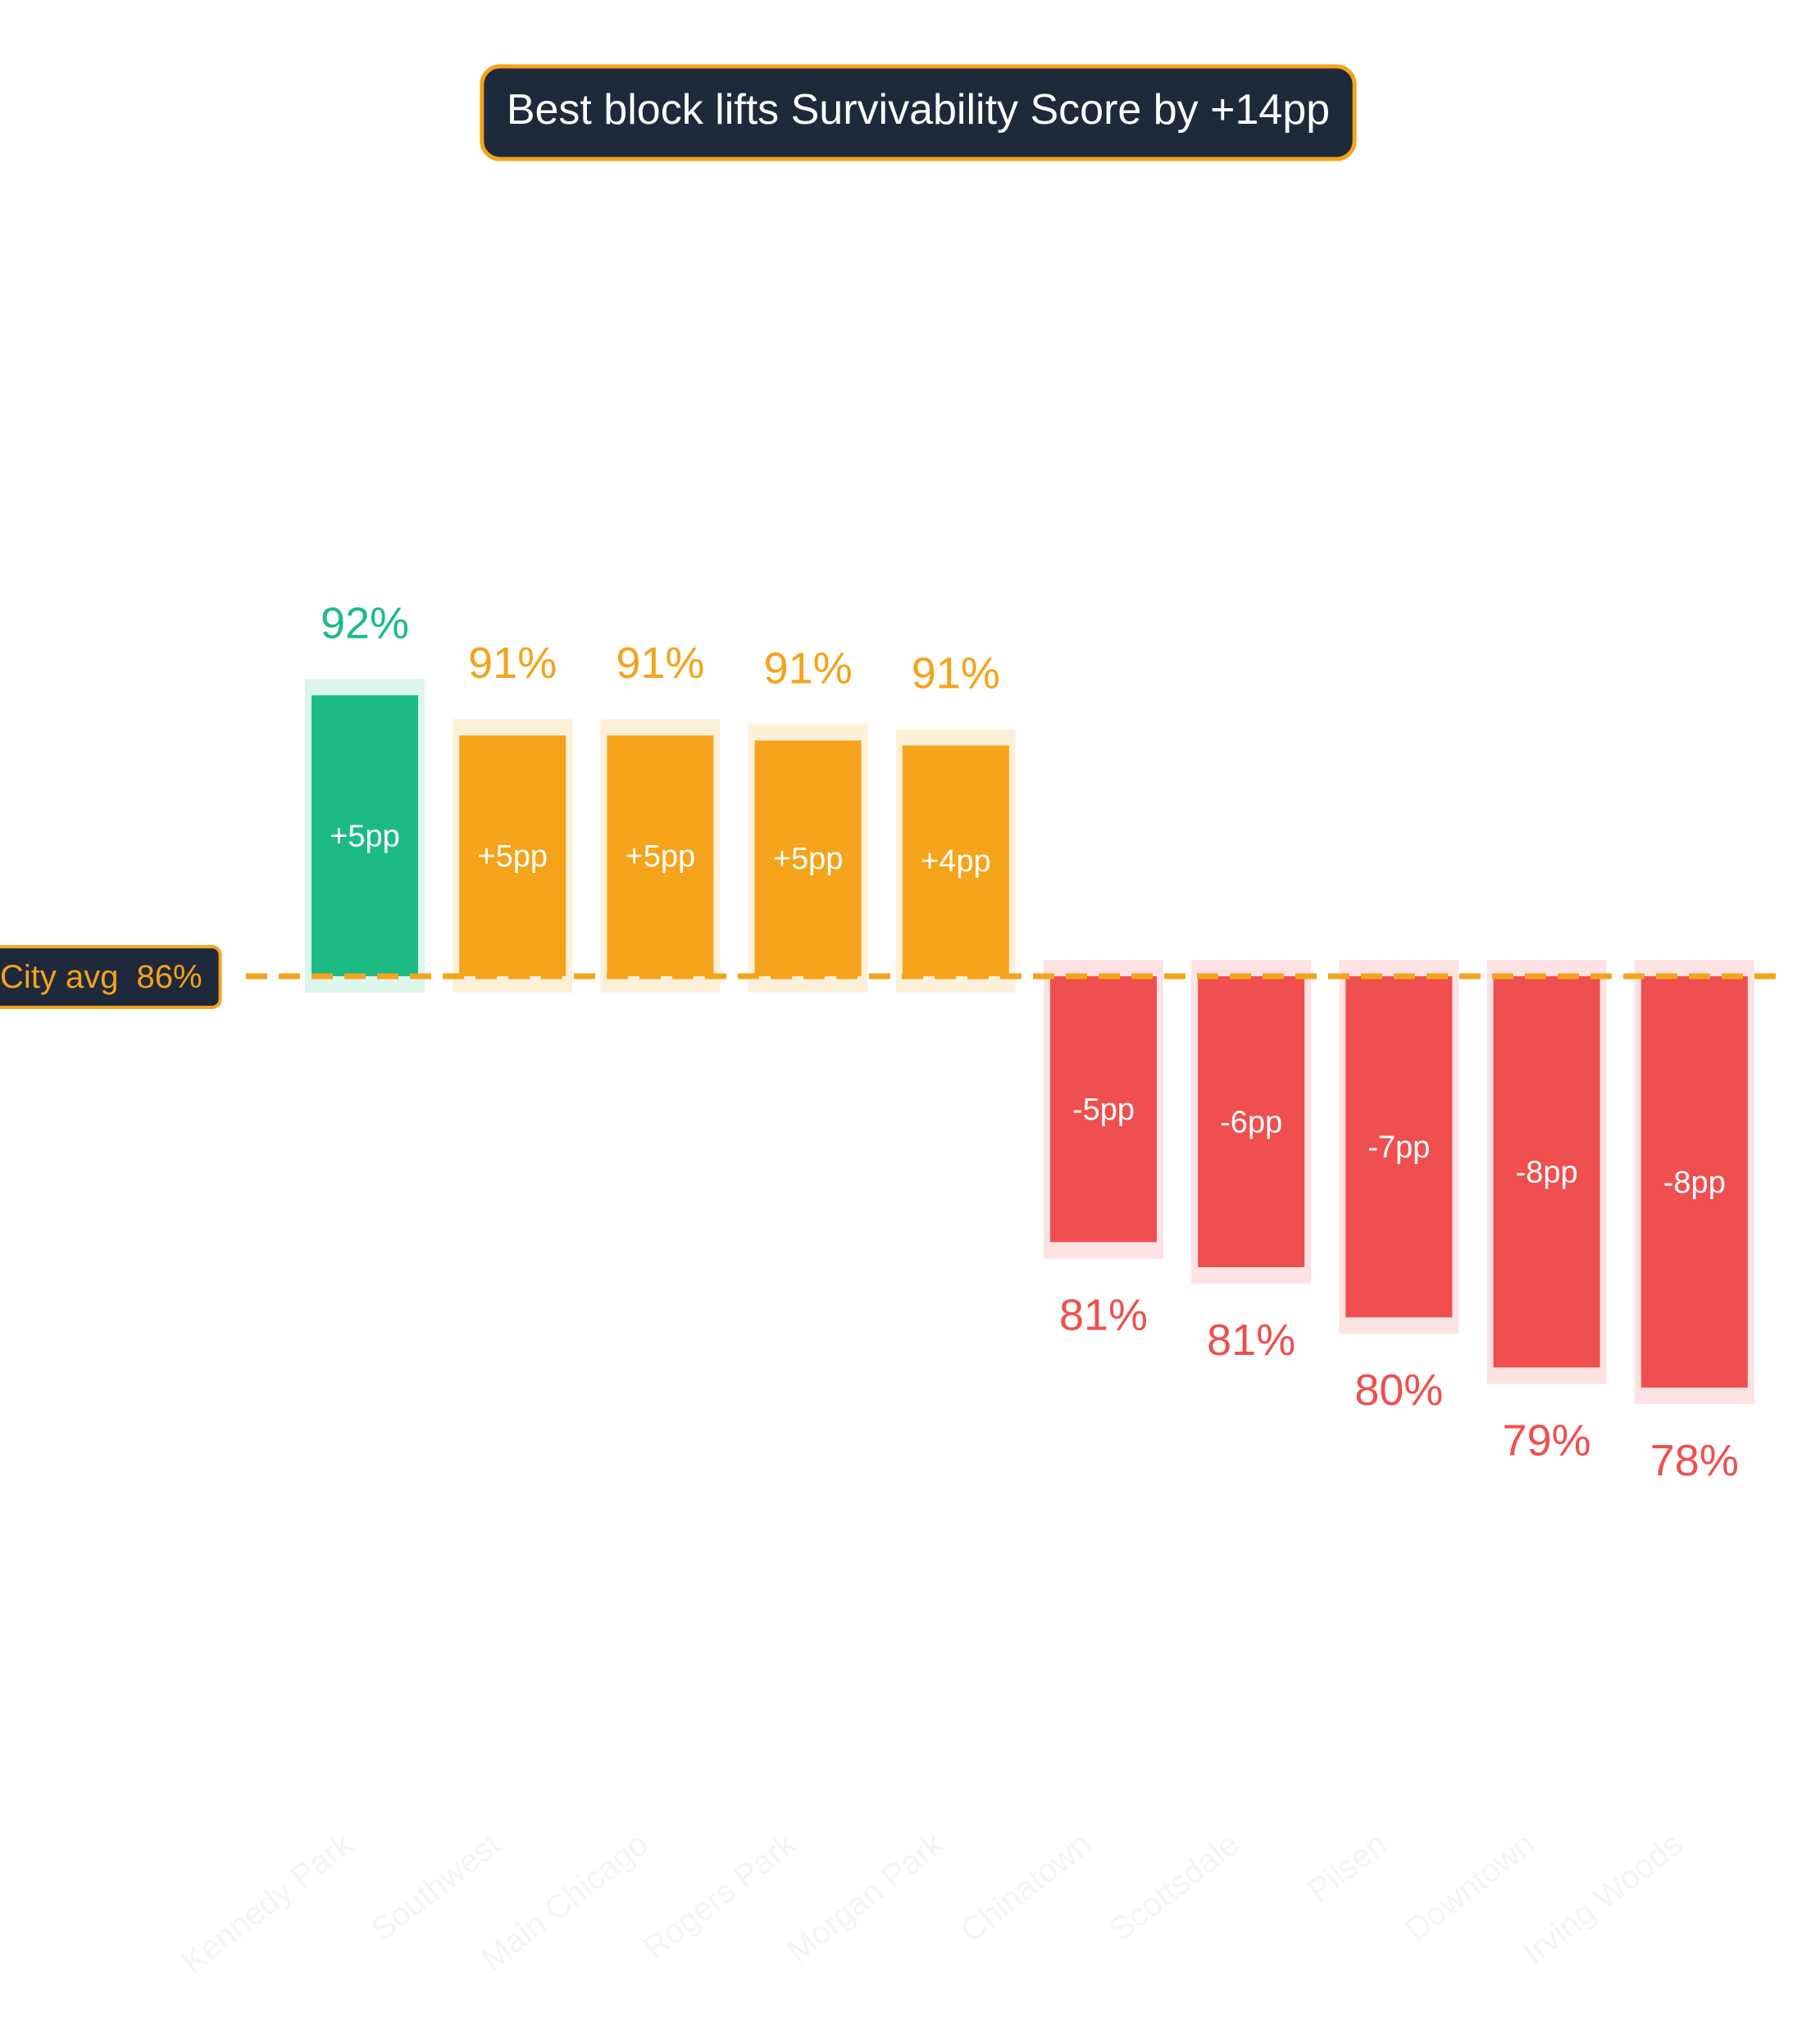  What do you see at coordinates (1470, 1886) in the screenshot?
I see `x-tick-label: Downtown` at bounding box center [1470, 1886].